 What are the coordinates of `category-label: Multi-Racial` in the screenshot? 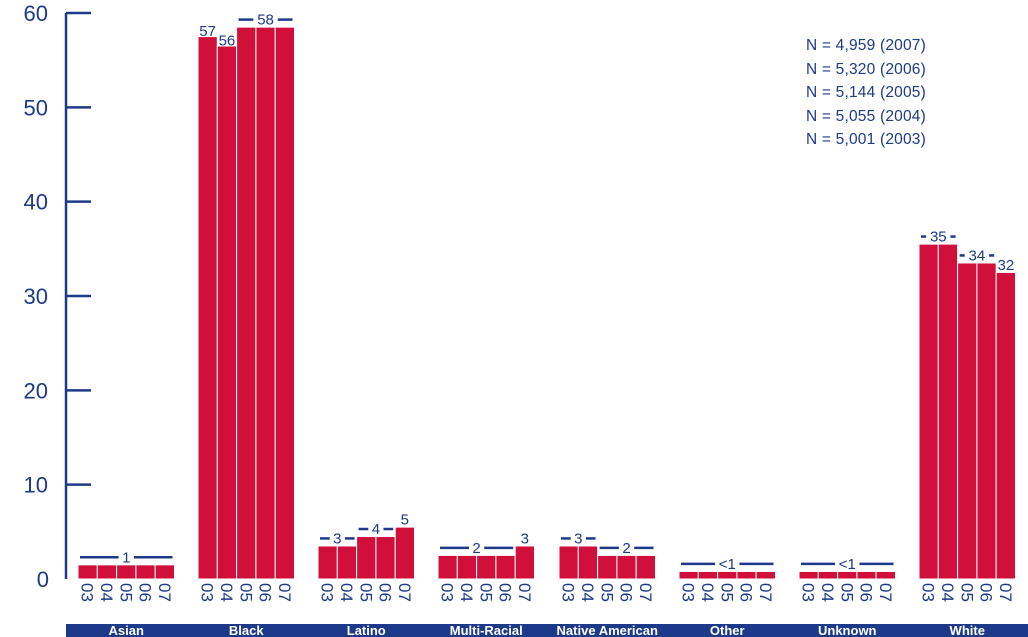 It's located at (486, 630).